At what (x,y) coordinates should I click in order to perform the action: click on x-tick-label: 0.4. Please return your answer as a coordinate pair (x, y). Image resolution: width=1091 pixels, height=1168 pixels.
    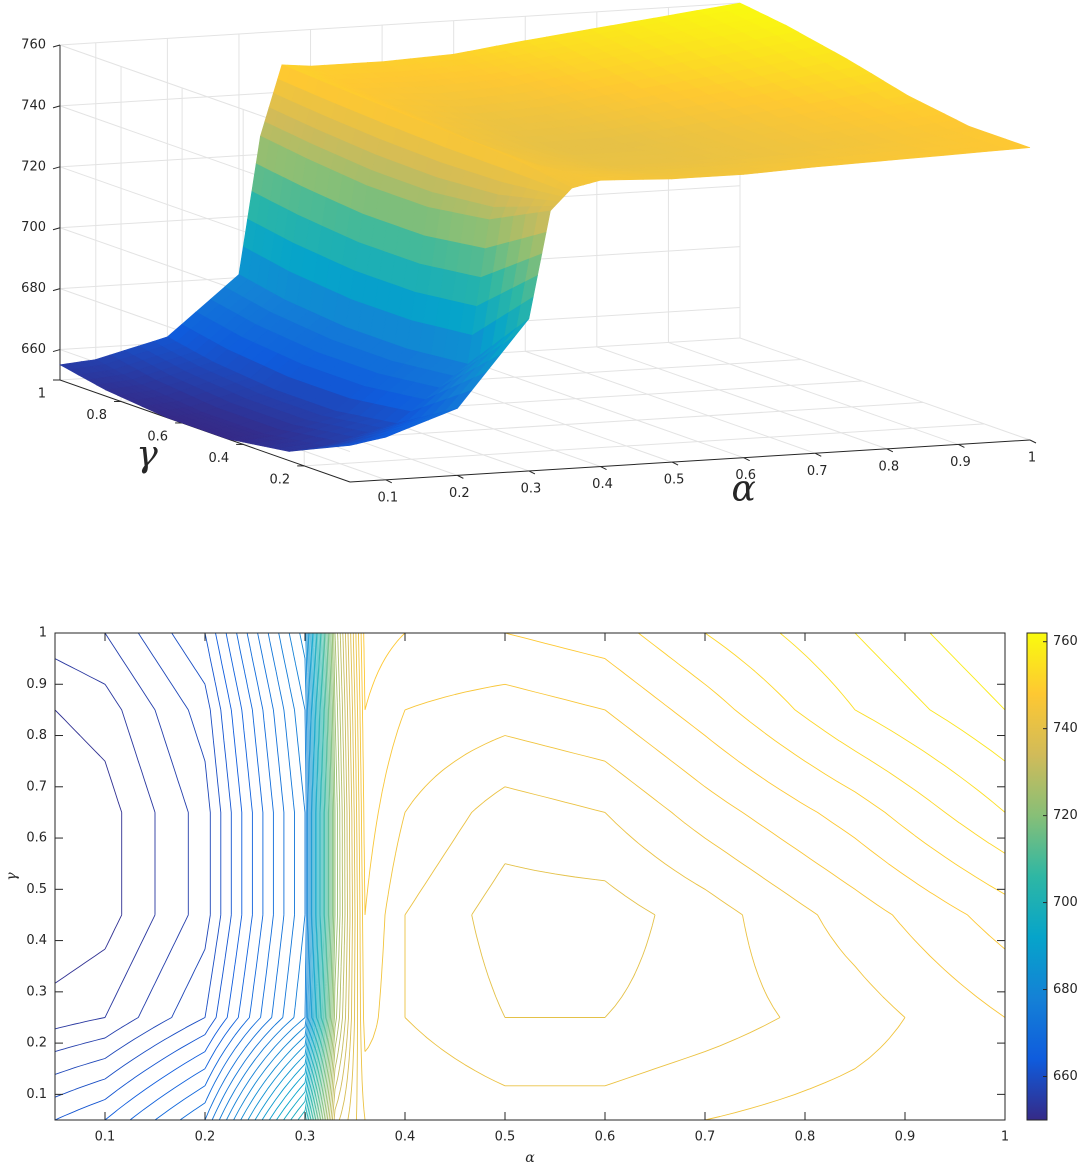
    Looking at the image, I should click on (602, 484).